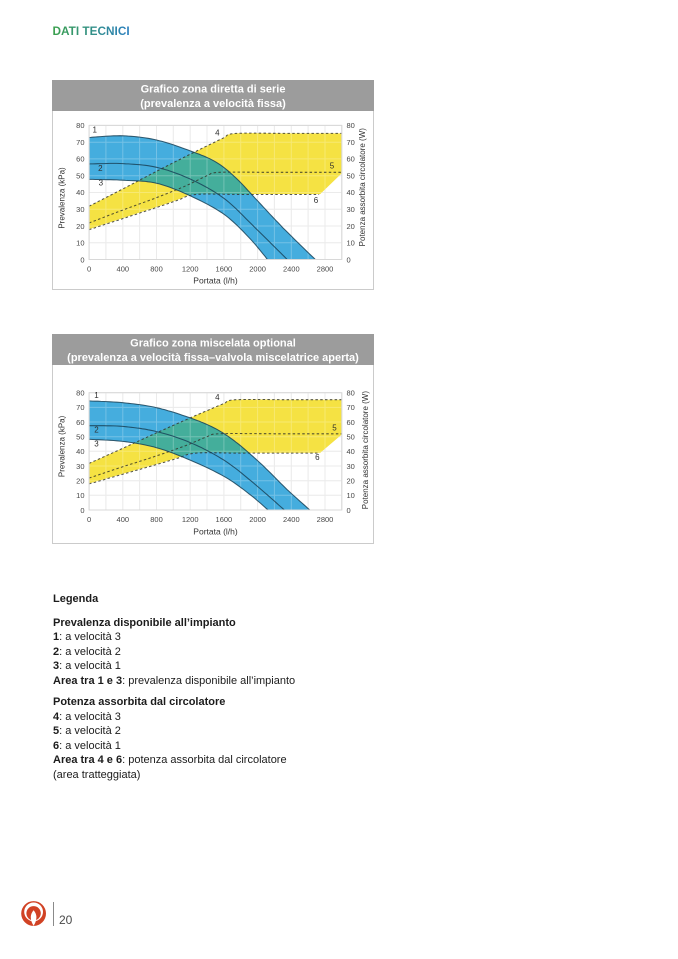  I want to click on svg-text: Grafico zona diretta di serie, so click(213, 90).